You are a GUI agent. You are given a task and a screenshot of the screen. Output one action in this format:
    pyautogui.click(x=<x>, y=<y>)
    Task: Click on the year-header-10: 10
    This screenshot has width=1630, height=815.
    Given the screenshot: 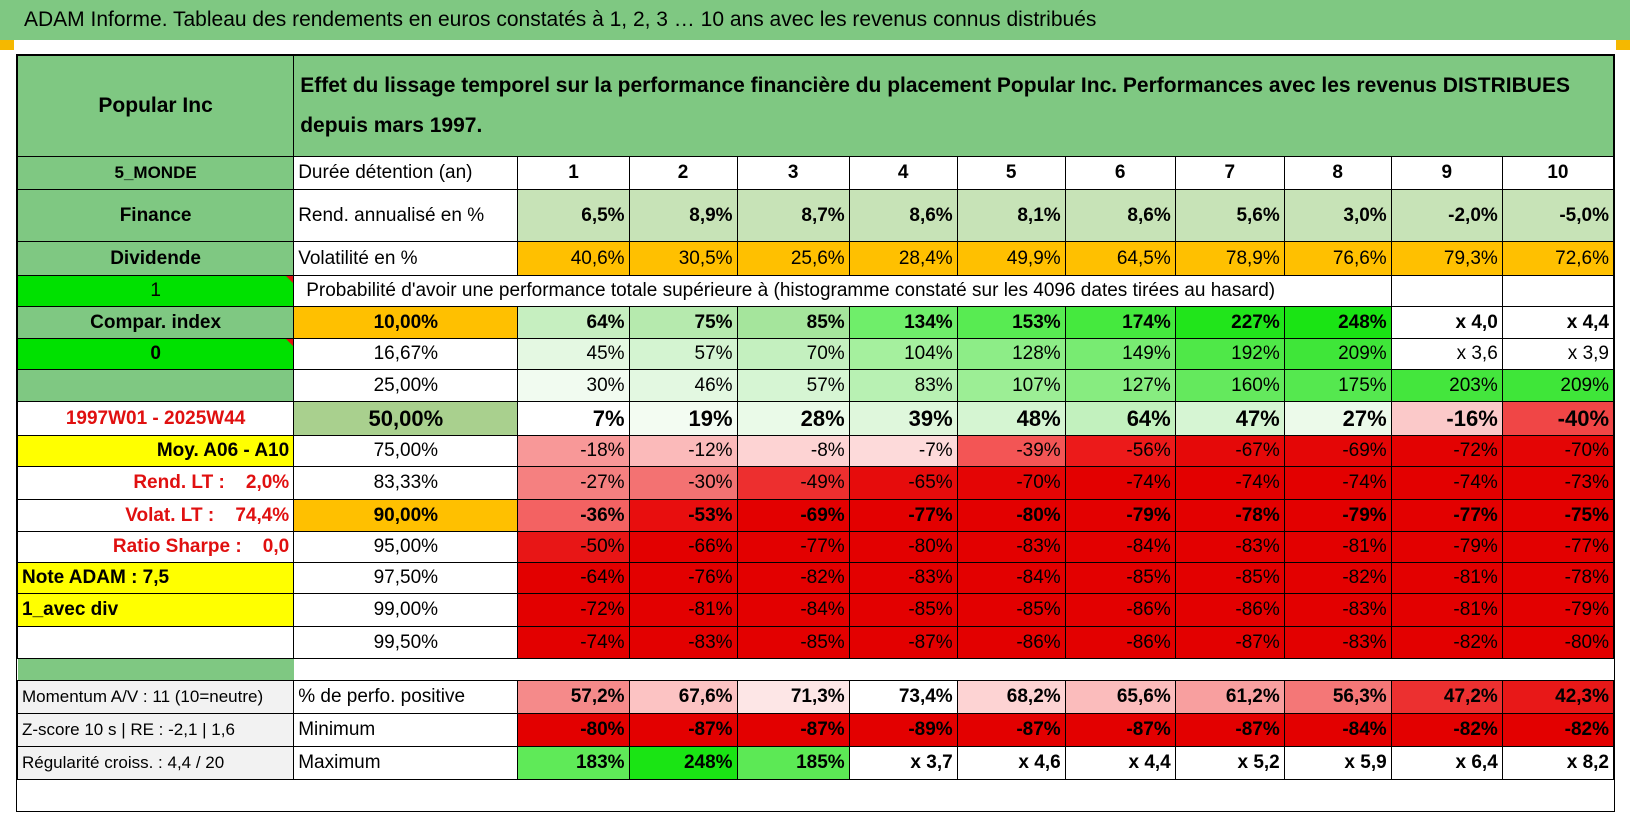 What is the action you would take?
    pyautogui.click(x=1558, y=173)
    